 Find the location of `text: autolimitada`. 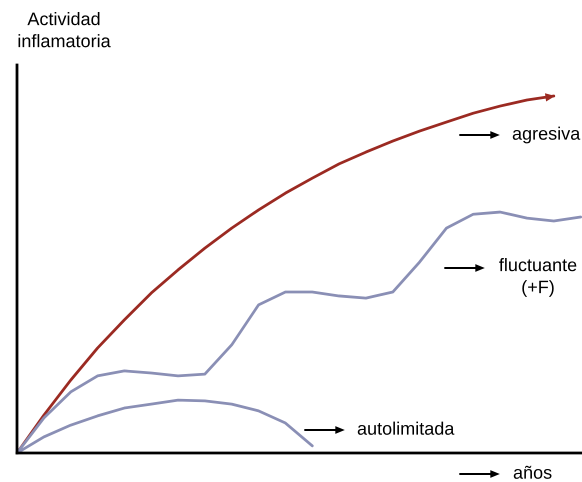

text: autolimitada is located at coordinates (406, 428).